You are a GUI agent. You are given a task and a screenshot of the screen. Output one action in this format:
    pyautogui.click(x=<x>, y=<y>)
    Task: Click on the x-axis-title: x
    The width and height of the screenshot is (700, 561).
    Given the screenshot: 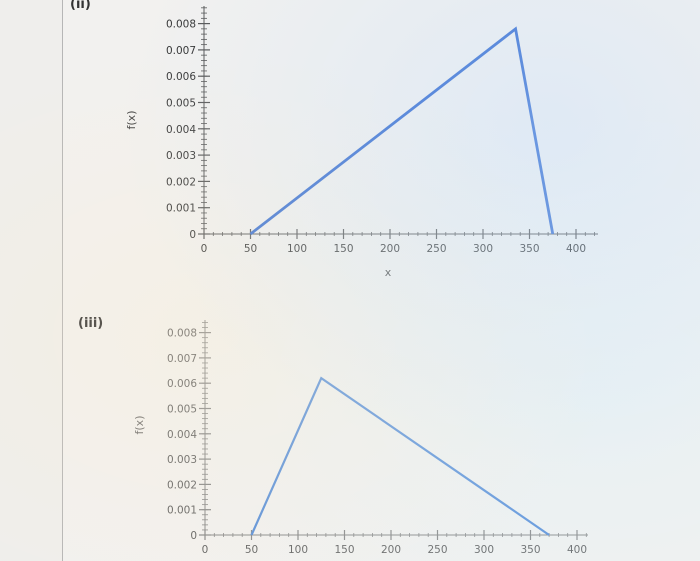 What is the action you would take?
    pyautogui.click(x=388, y=272)
    